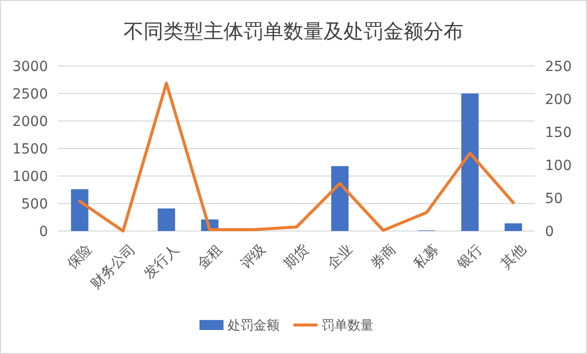  Describe the element at coordinates (426, 257) in the screenshot. I see `x-tick-label: 私募` at that location.